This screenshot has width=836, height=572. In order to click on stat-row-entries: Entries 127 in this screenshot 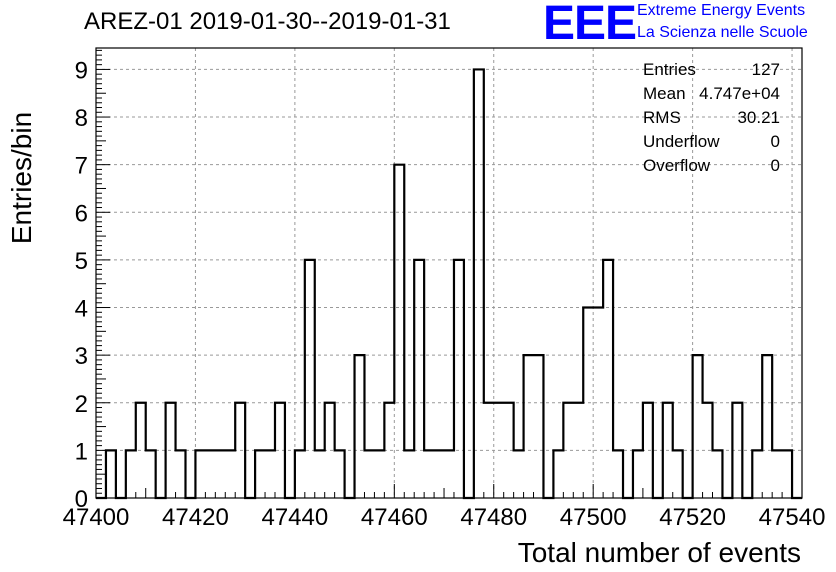, I will do `click(710, 72)`.